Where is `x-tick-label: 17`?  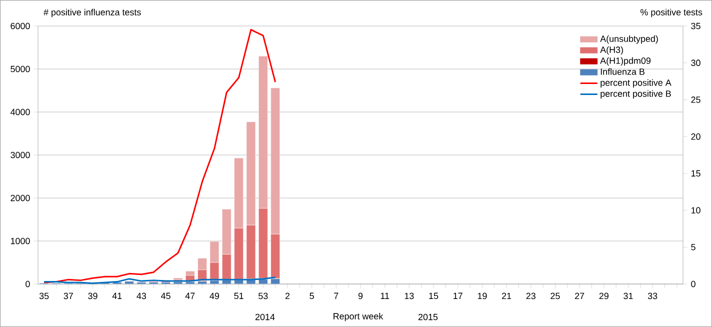
x-tick-label: 17 is located at coordinates (458, 295).